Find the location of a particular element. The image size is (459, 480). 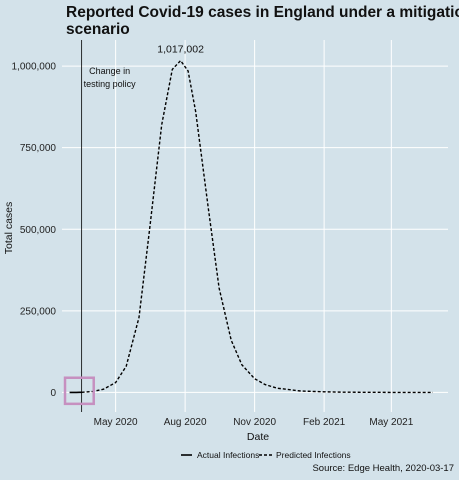

x-tick-label: Nov 2020 is located at coordinates (254, 422).